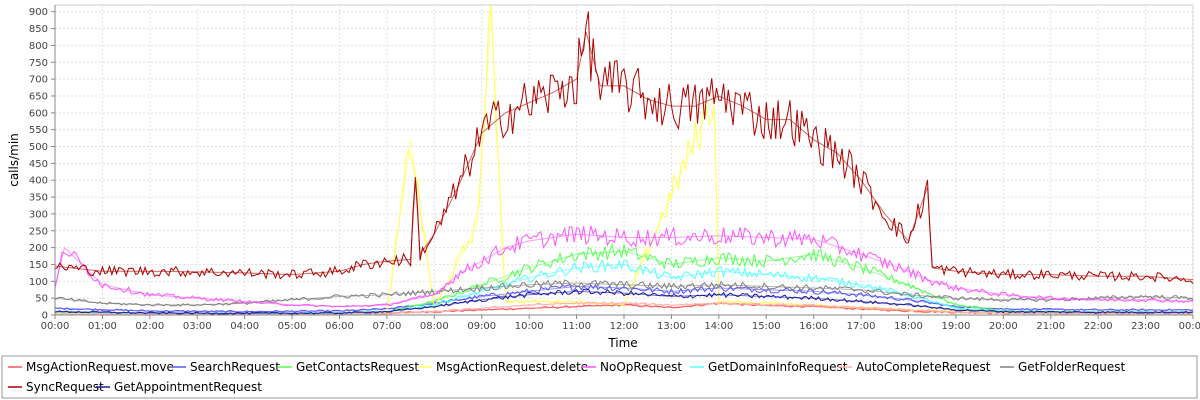 The image size is (1200, 400). I want to click on y-tick-label: 750, so click(38, 63).